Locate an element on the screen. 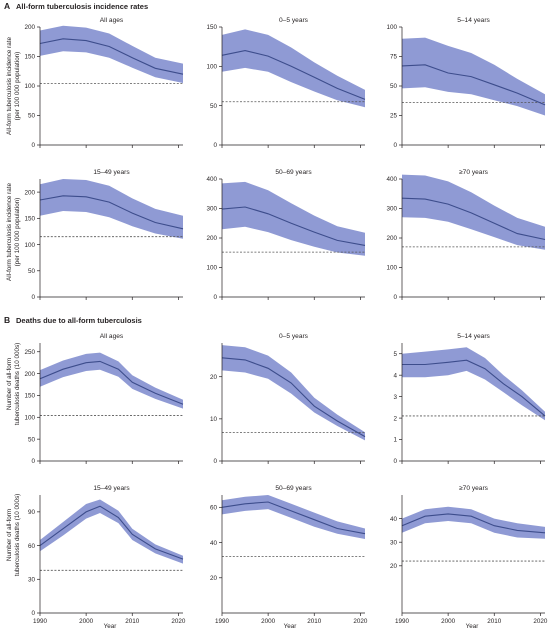 This screenshot has height=631, width=550. section-a-letter: A is located at coordinates (7, 6).